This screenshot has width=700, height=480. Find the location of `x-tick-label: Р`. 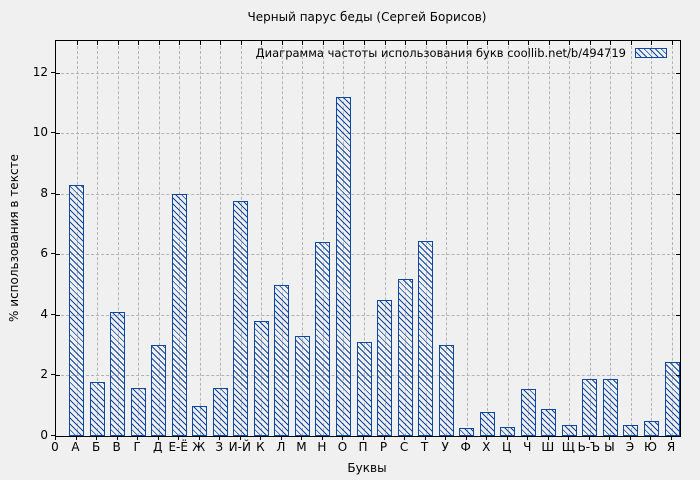

x-tick-label: Р is located at coordinates (383, 447).